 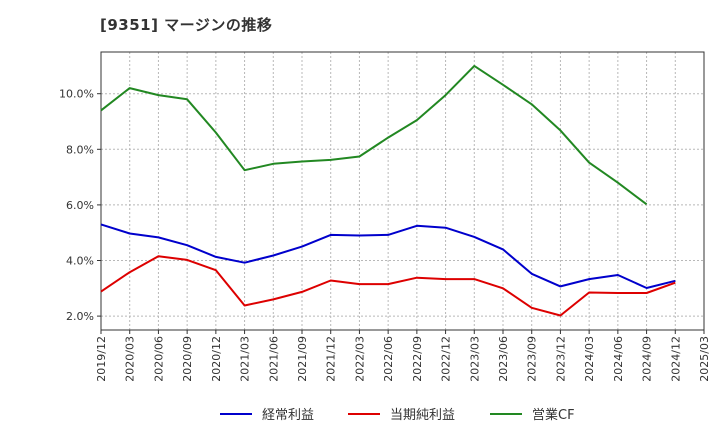 I want to click on legend: 経常利益 当期純利益 営業CF, so click(x=397, y=415).